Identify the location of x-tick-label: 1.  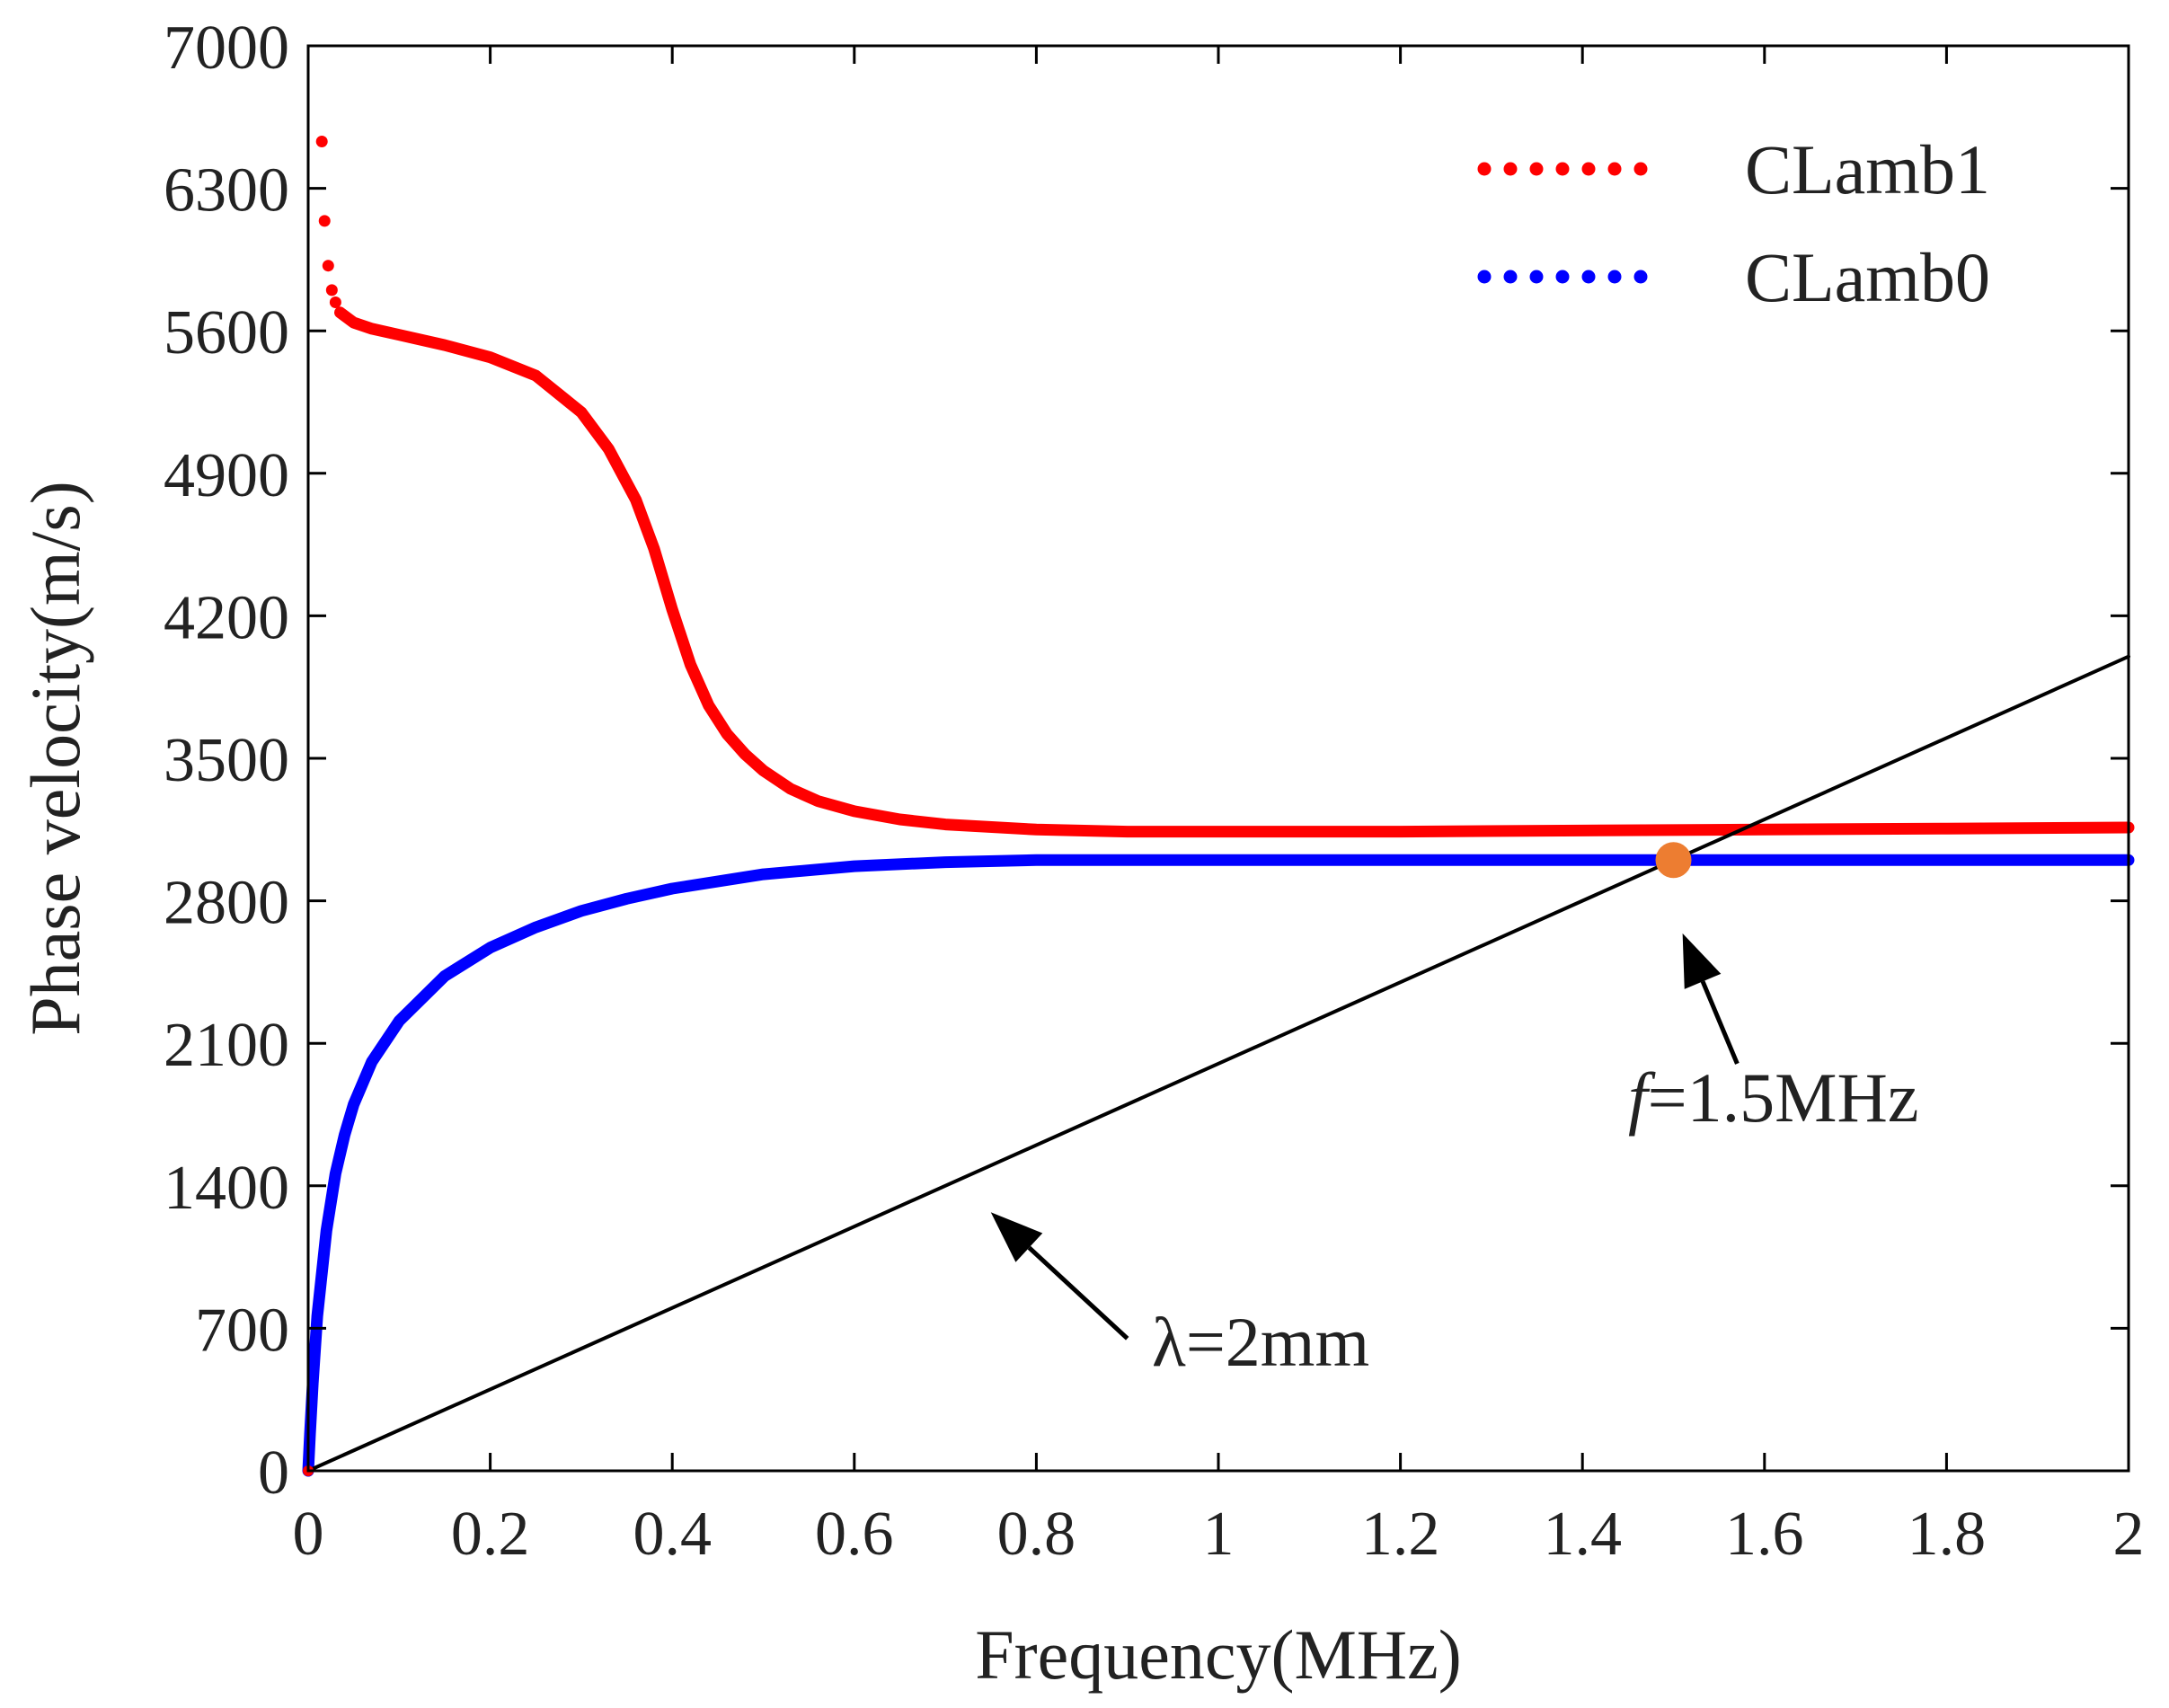
(1219, 1534).